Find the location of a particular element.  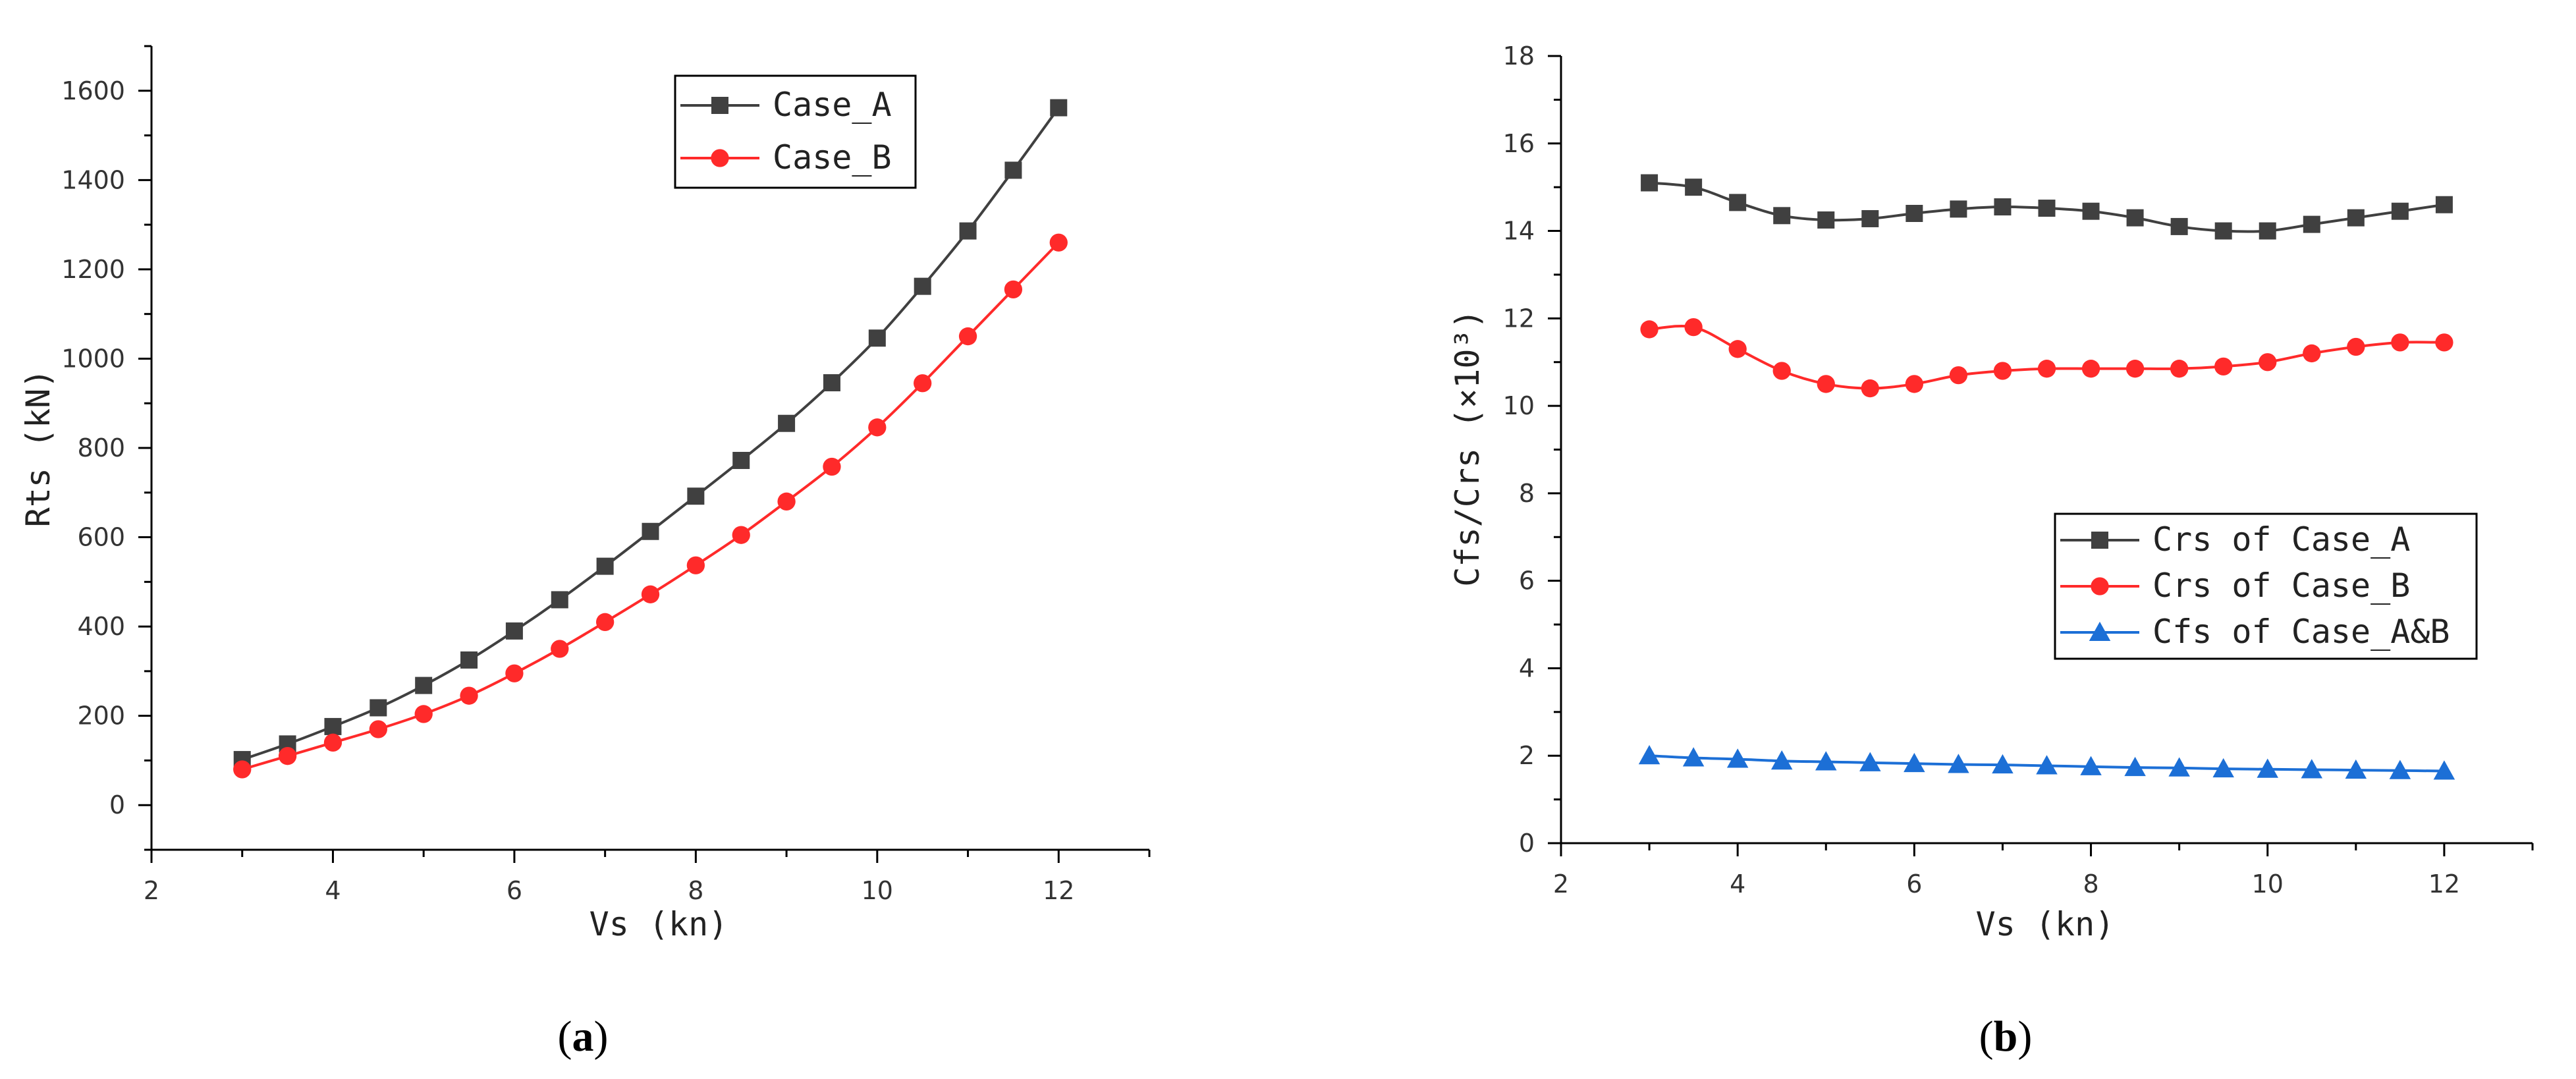

y-tick-label: 16 is located at coordinates (1519, 143).